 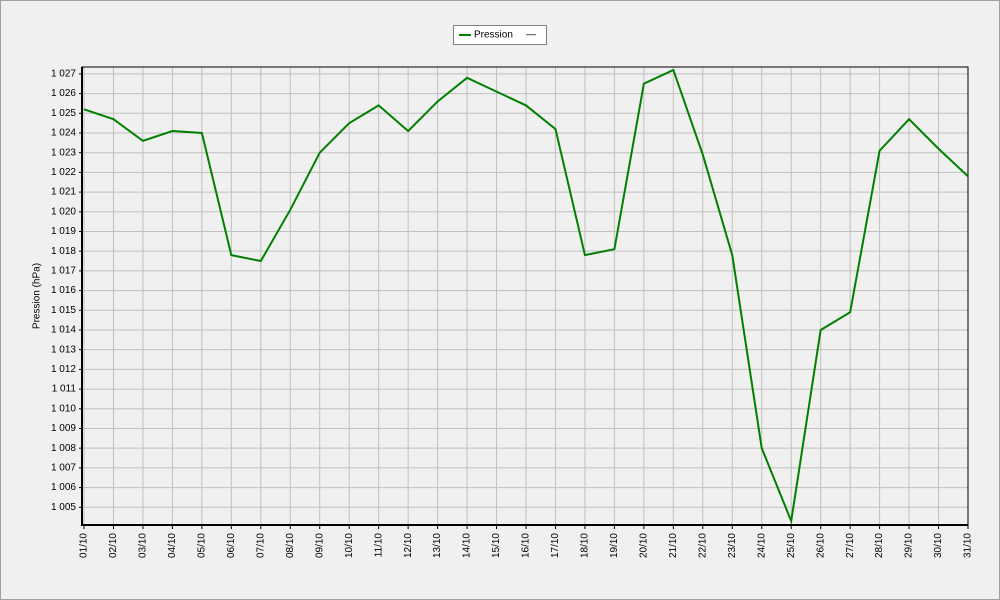 I want to click on y-tick-label: 1 019, so click(x=63, y=231).